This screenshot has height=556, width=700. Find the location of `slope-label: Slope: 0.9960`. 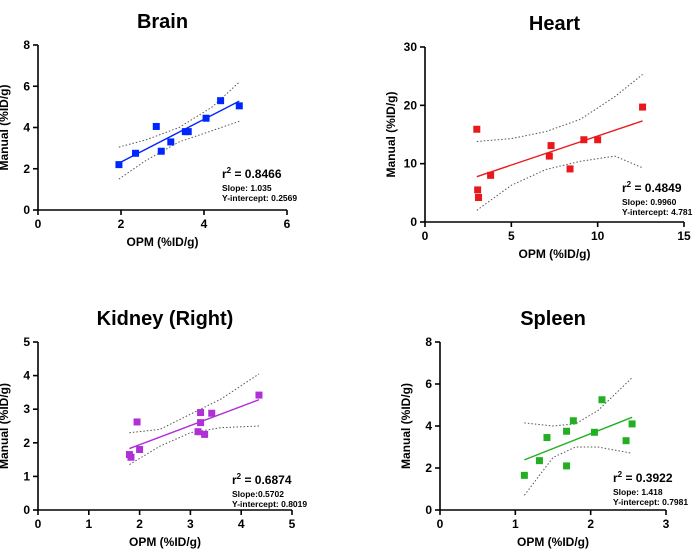

slope-label: Slope: 0.9960 is located at coordinates (649, 202).